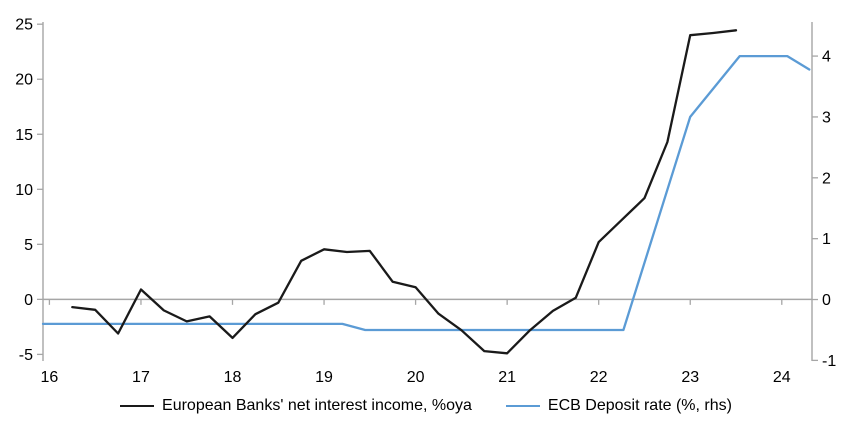  Describe the element at coordinates (826, 117) in the screenshot. I see `right-axis-tick-label: 3` at that location.